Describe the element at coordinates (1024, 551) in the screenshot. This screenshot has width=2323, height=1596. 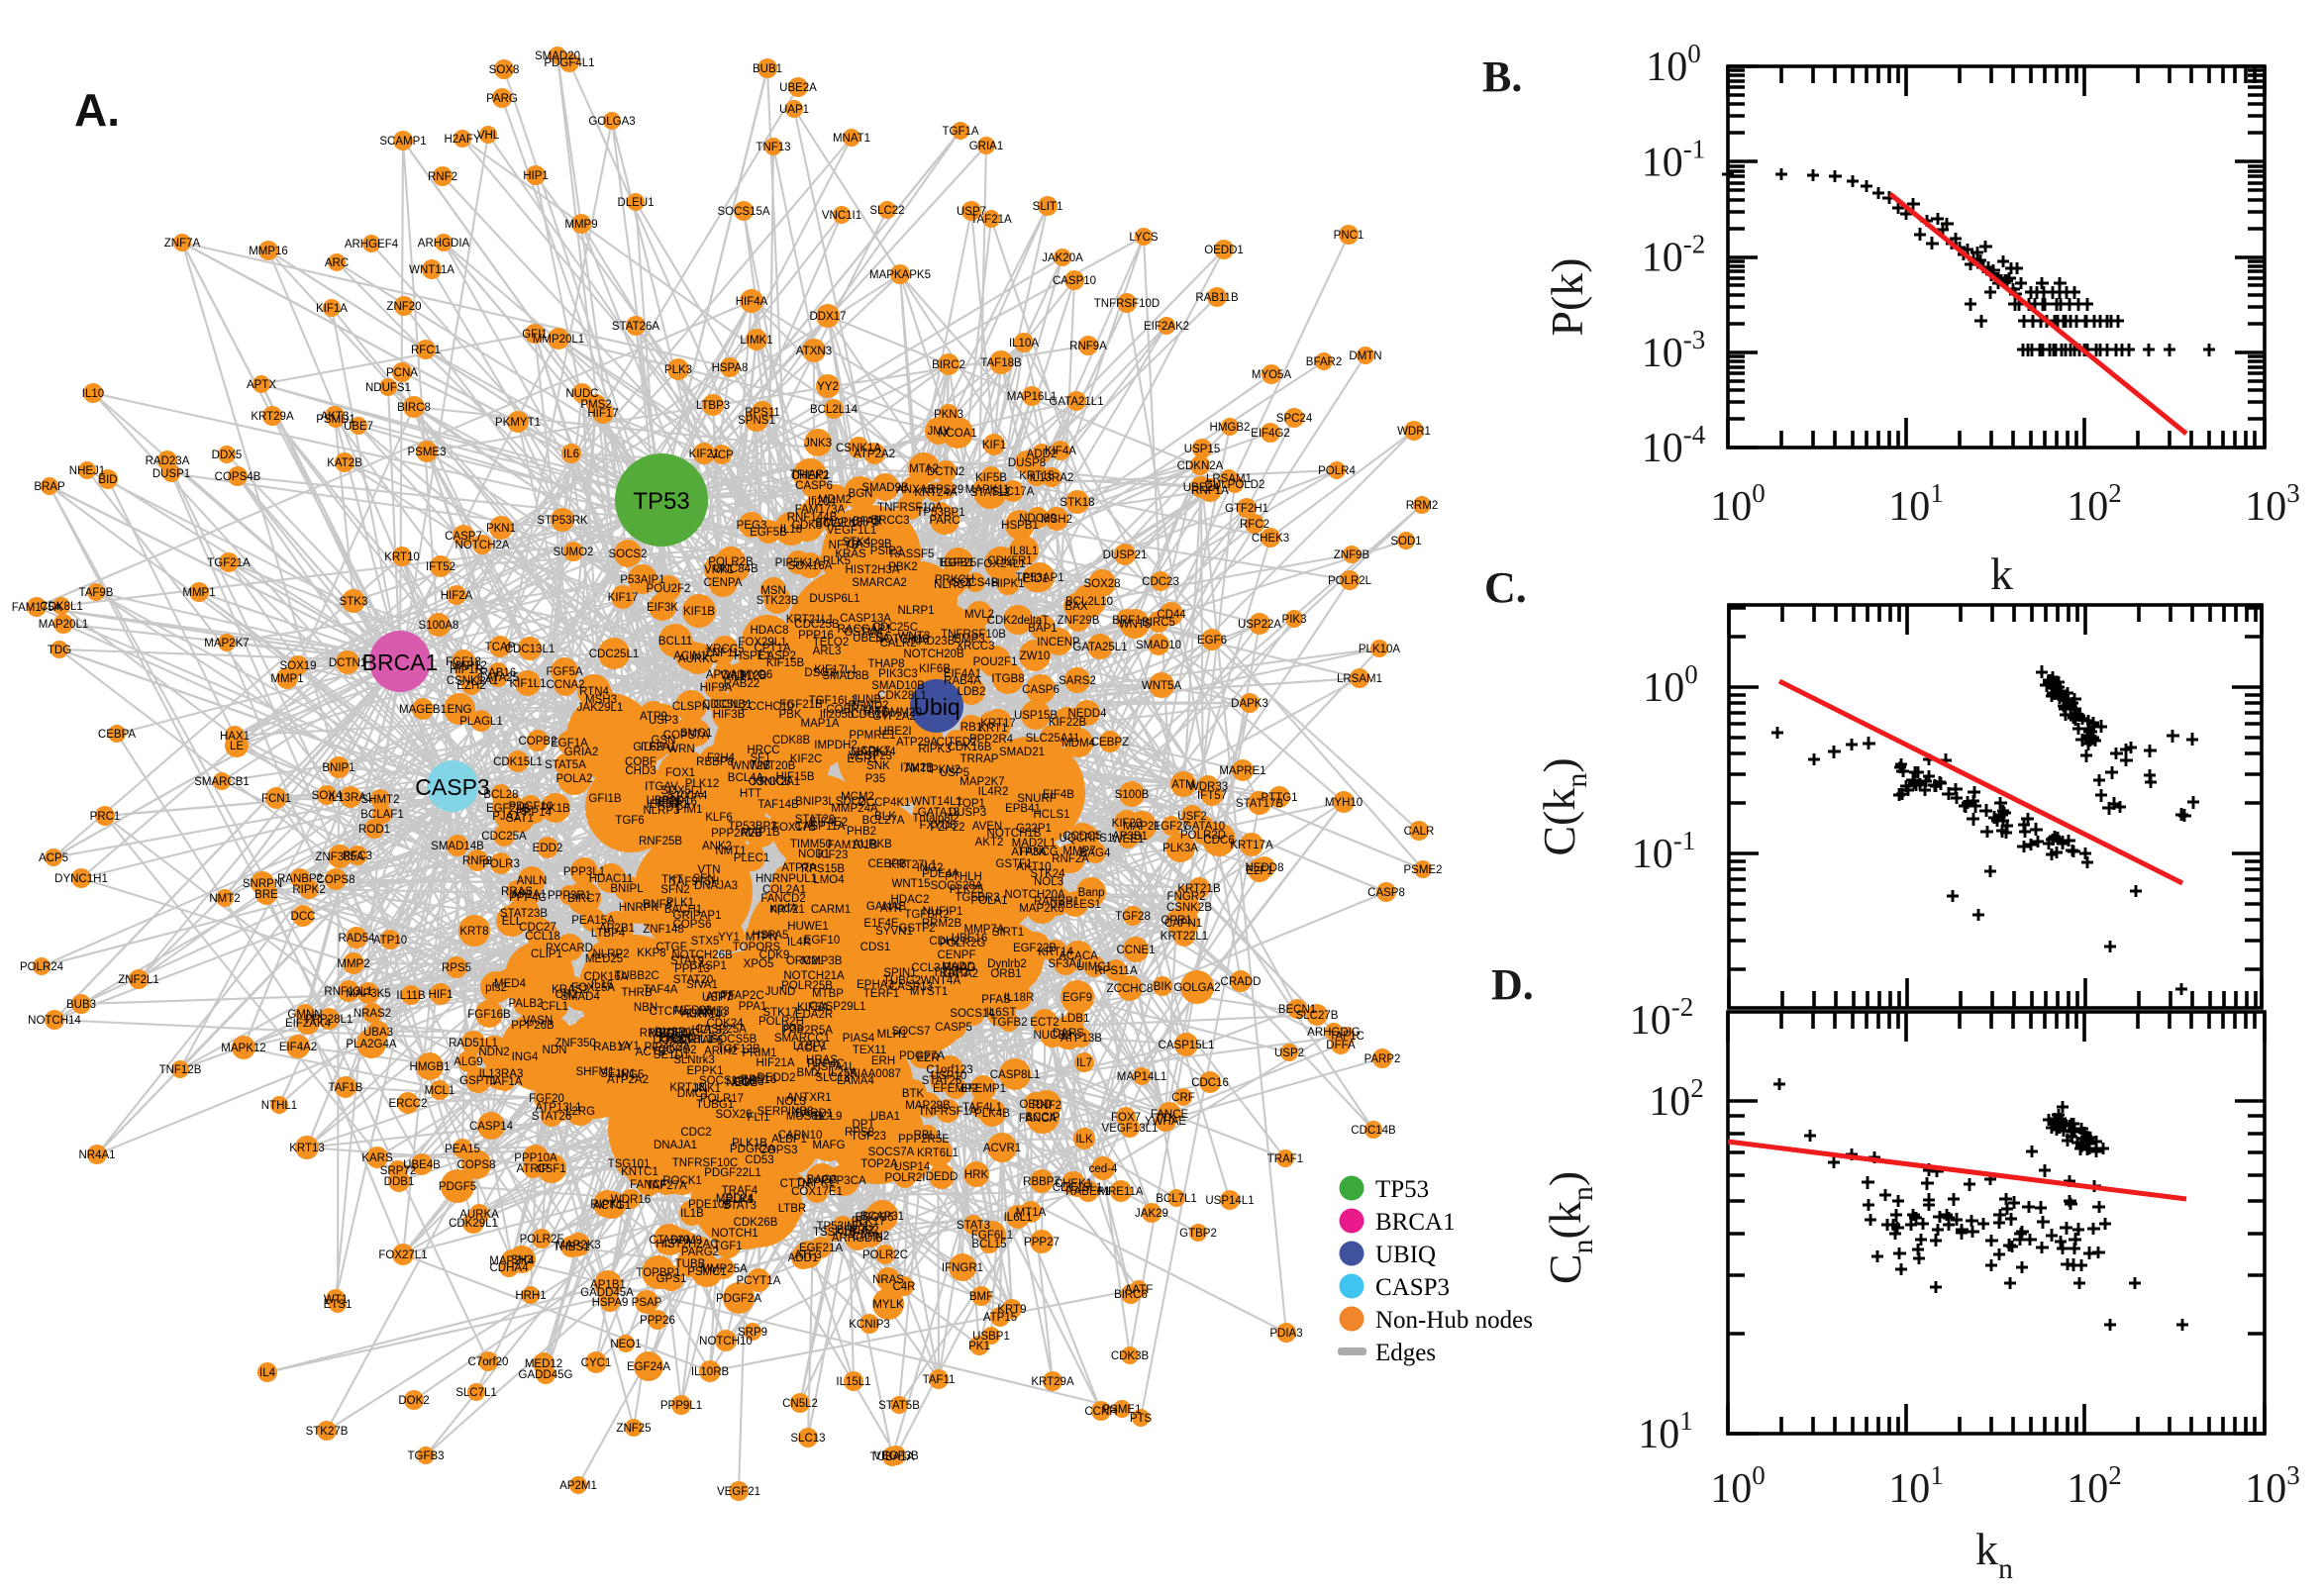
I see `svg-text: IL8L1` at that location.